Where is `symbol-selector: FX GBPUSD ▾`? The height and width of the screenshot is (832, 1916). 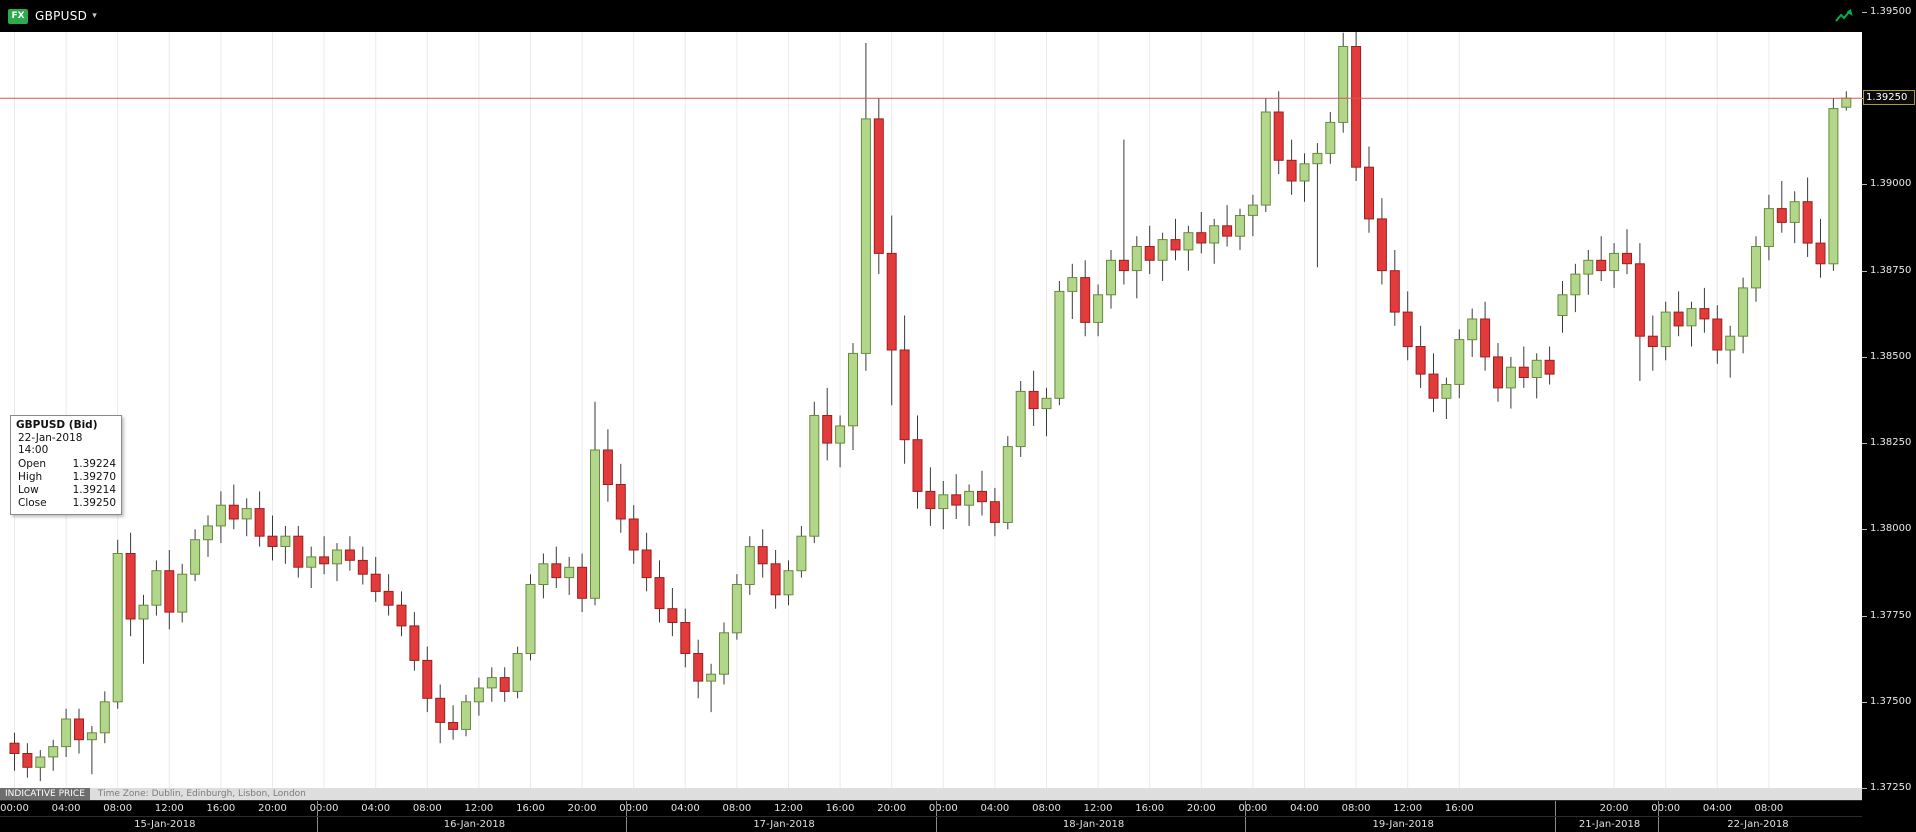 symbol-selector: FX GBPUSD ▾ is located at coordinates (52, 16).